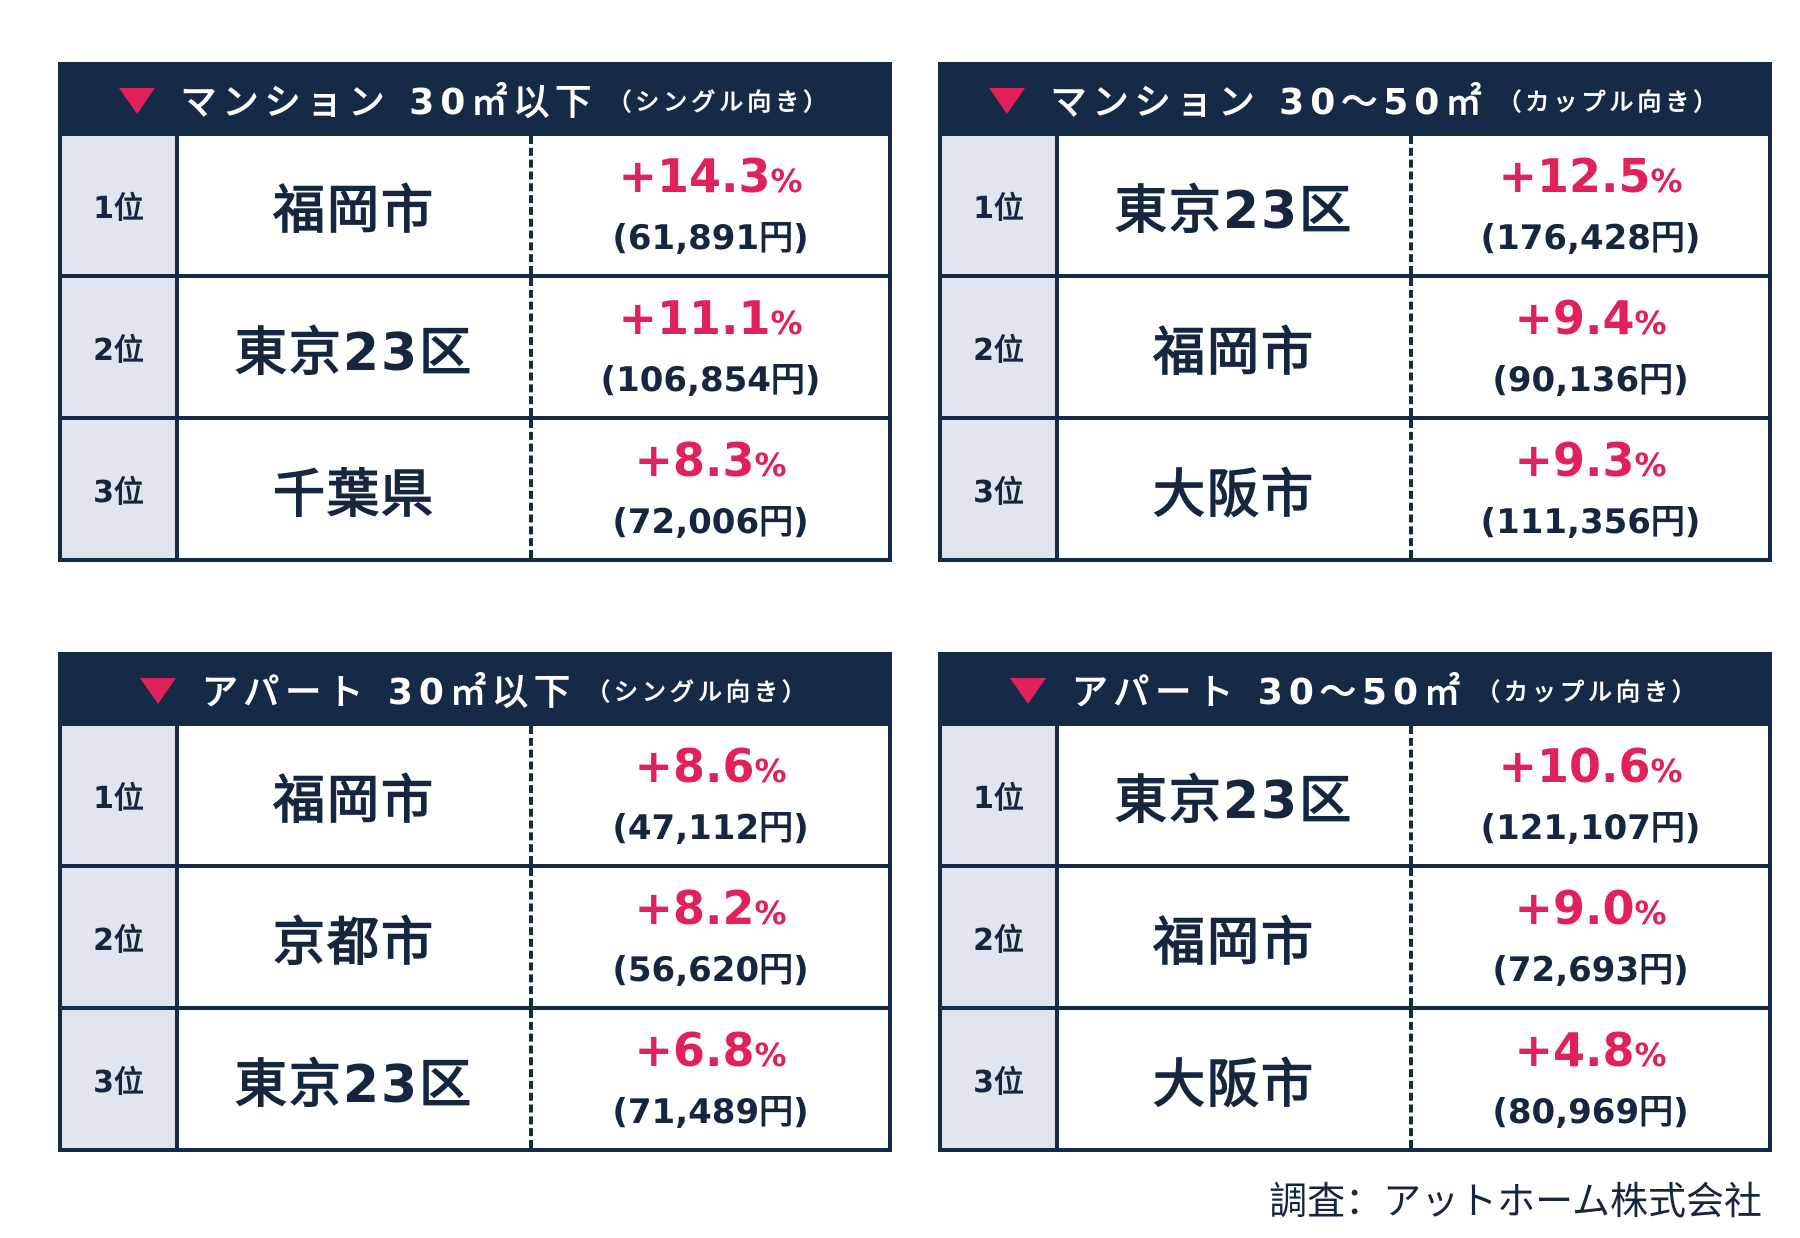 The width and height of the screenshot is (1800, 1238). I want to click on percent-value: +6.8, so click(694, 1050).